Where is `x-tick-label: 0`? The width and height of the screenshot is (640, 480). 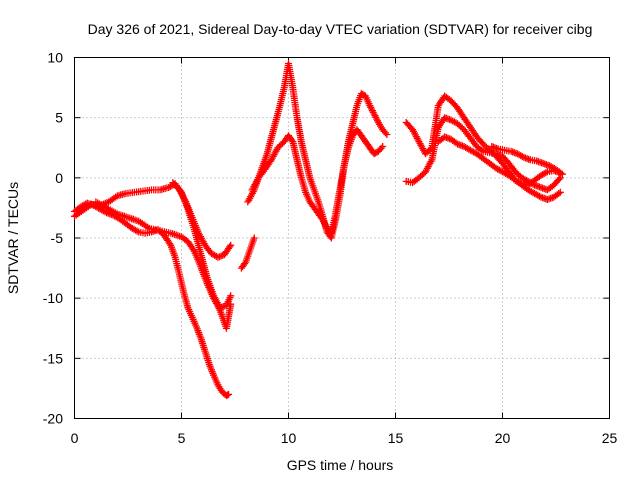 x-tick-label: 0 is located at coordinates (75, 438).